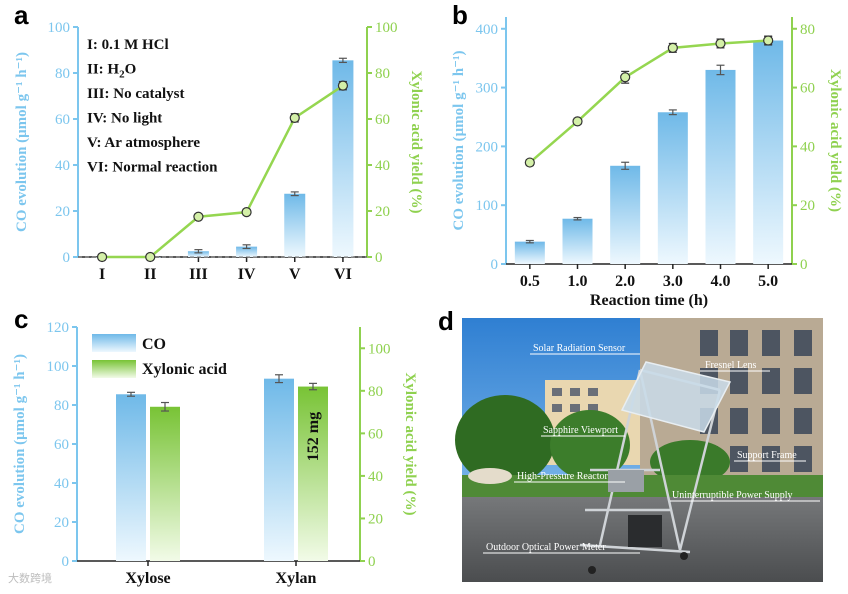 This screenshot has height=594, width=848. What do you see at coordinates (21, 319) in the screenshot?
I see `panel-label-c: c` at bounding box center [21, 319].